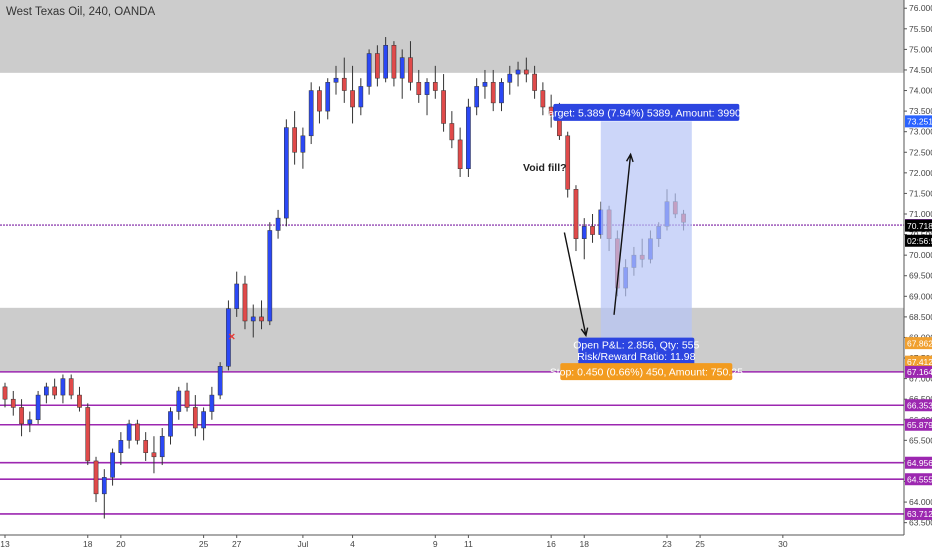  Describe the element at coordinates (918, 405) in the screenshot. I see `price-axis-label: 66.353` at that location.